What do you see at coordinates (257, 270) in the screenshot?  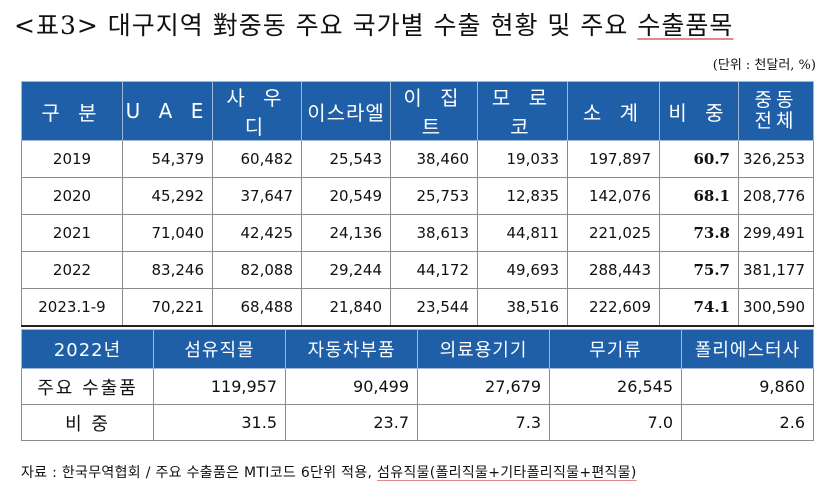 I see `cell-saudi: 82,088` at bounding box center [257, 270].